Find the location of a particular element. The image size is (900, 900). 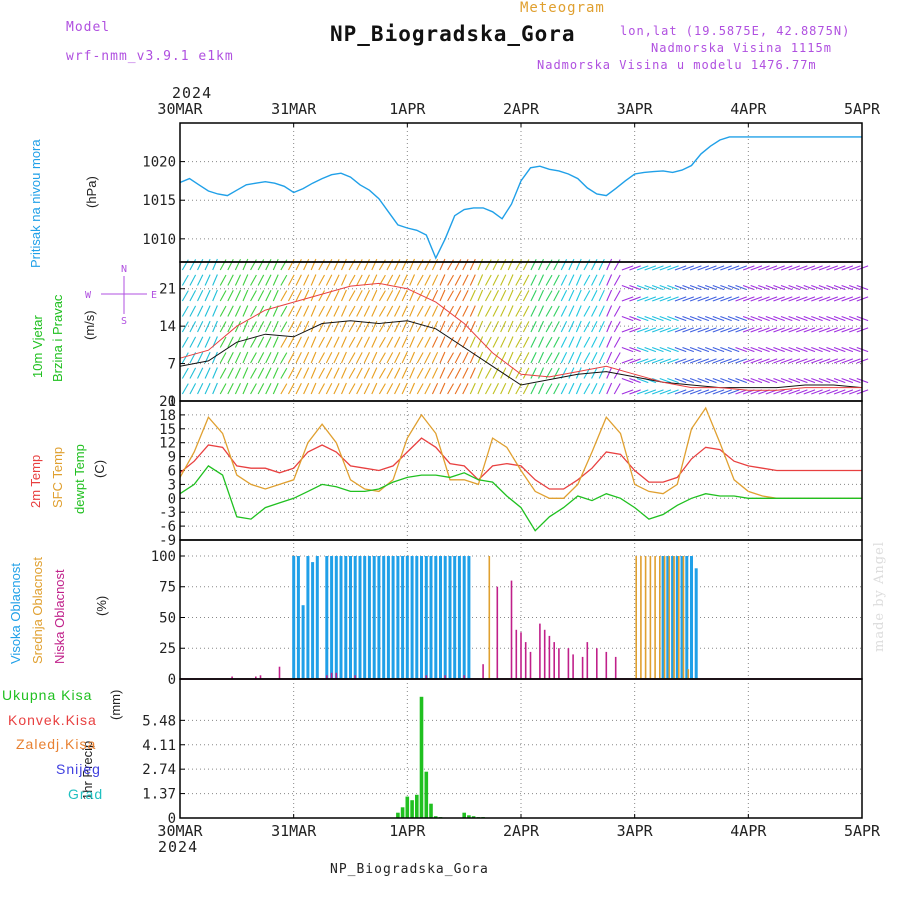

wind-tick-label: 7 is located at coordinates (172, 365).